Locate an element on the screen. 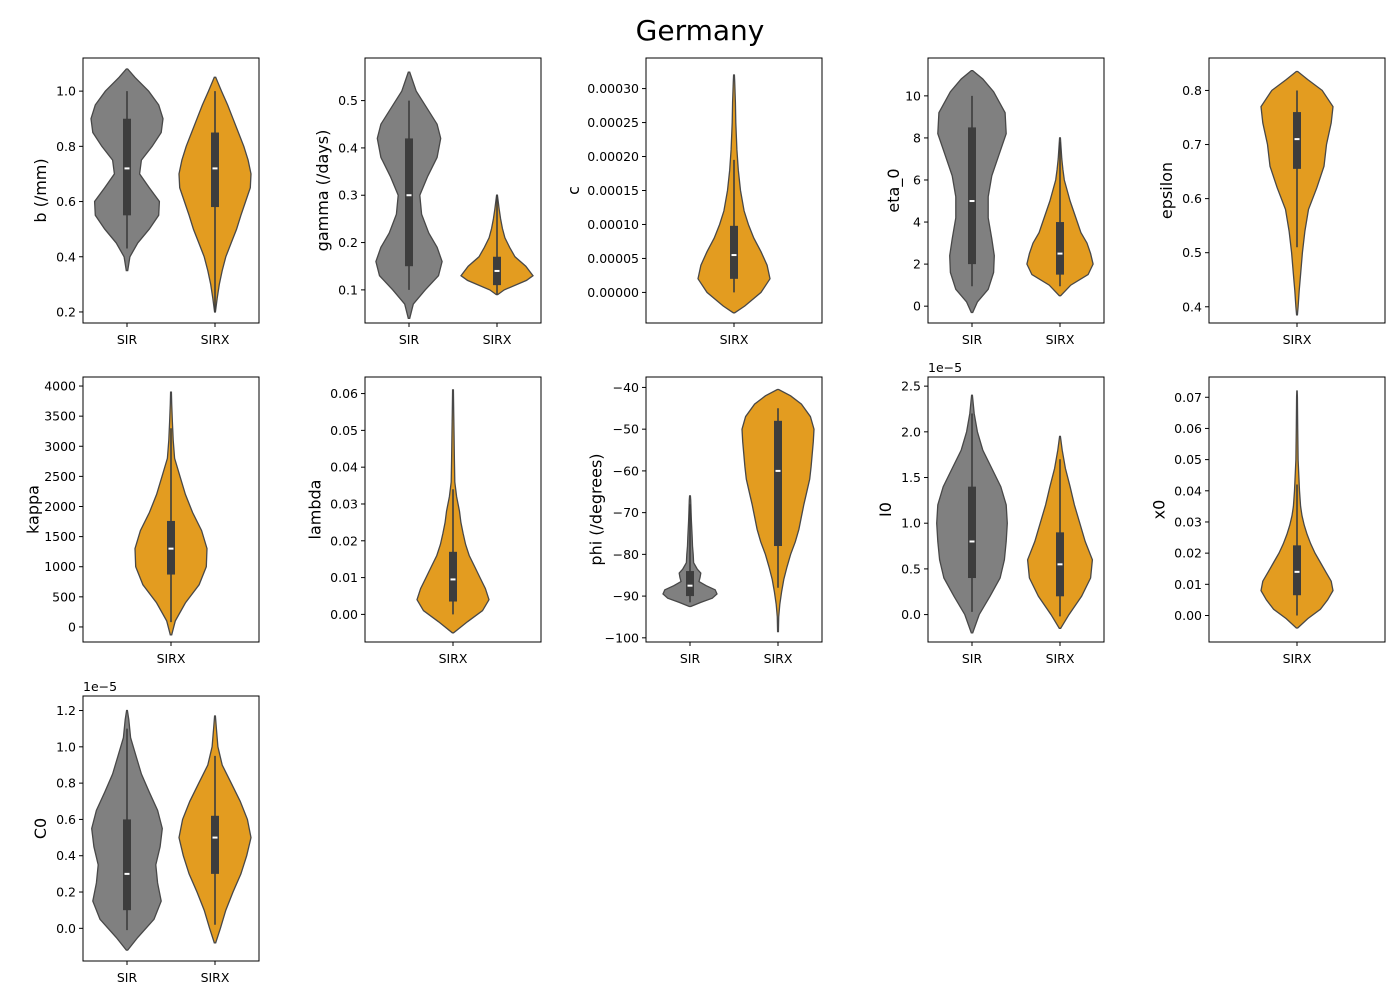  subplot-x0: 0.00 0.01 0.02 0.03 0.04 0.05 0.06 0.07 SIRX x0 is located at coordinates (1268, 521).